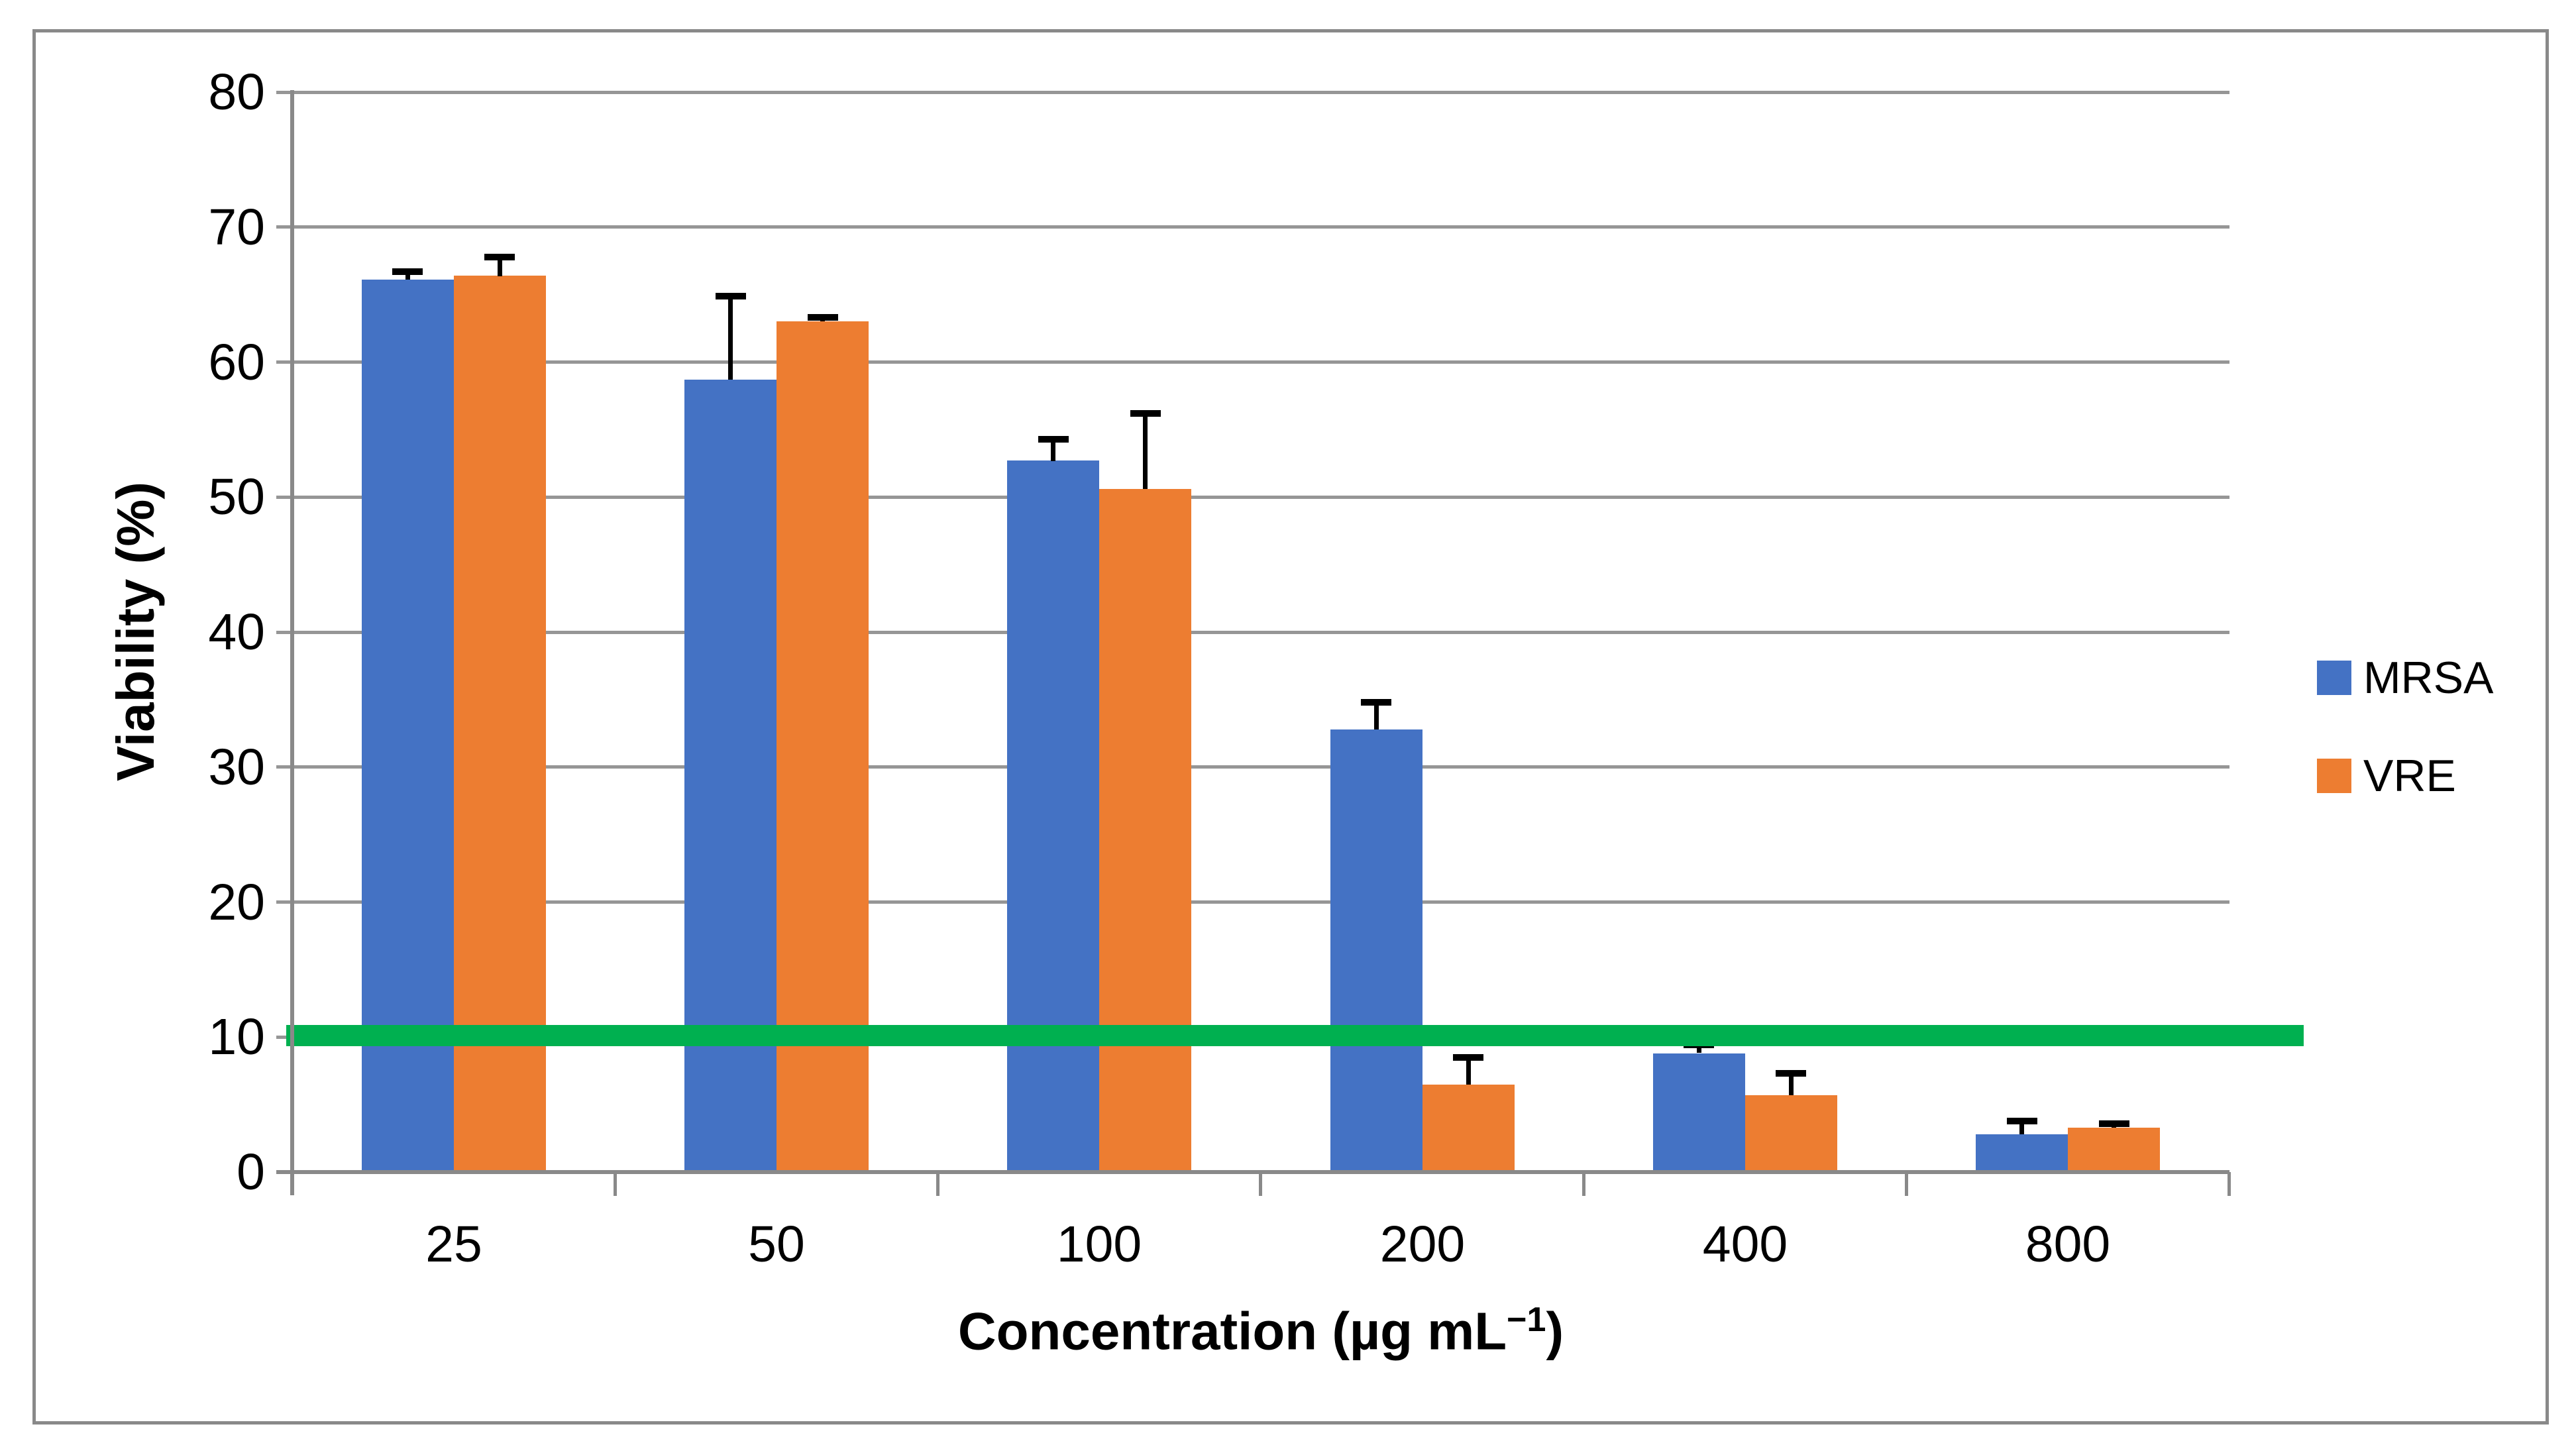  What do you see at coordinates (1745, 1244) in the screenshot?
I see `x-category-label-400: 400` at bounding box center [1745, 1244].